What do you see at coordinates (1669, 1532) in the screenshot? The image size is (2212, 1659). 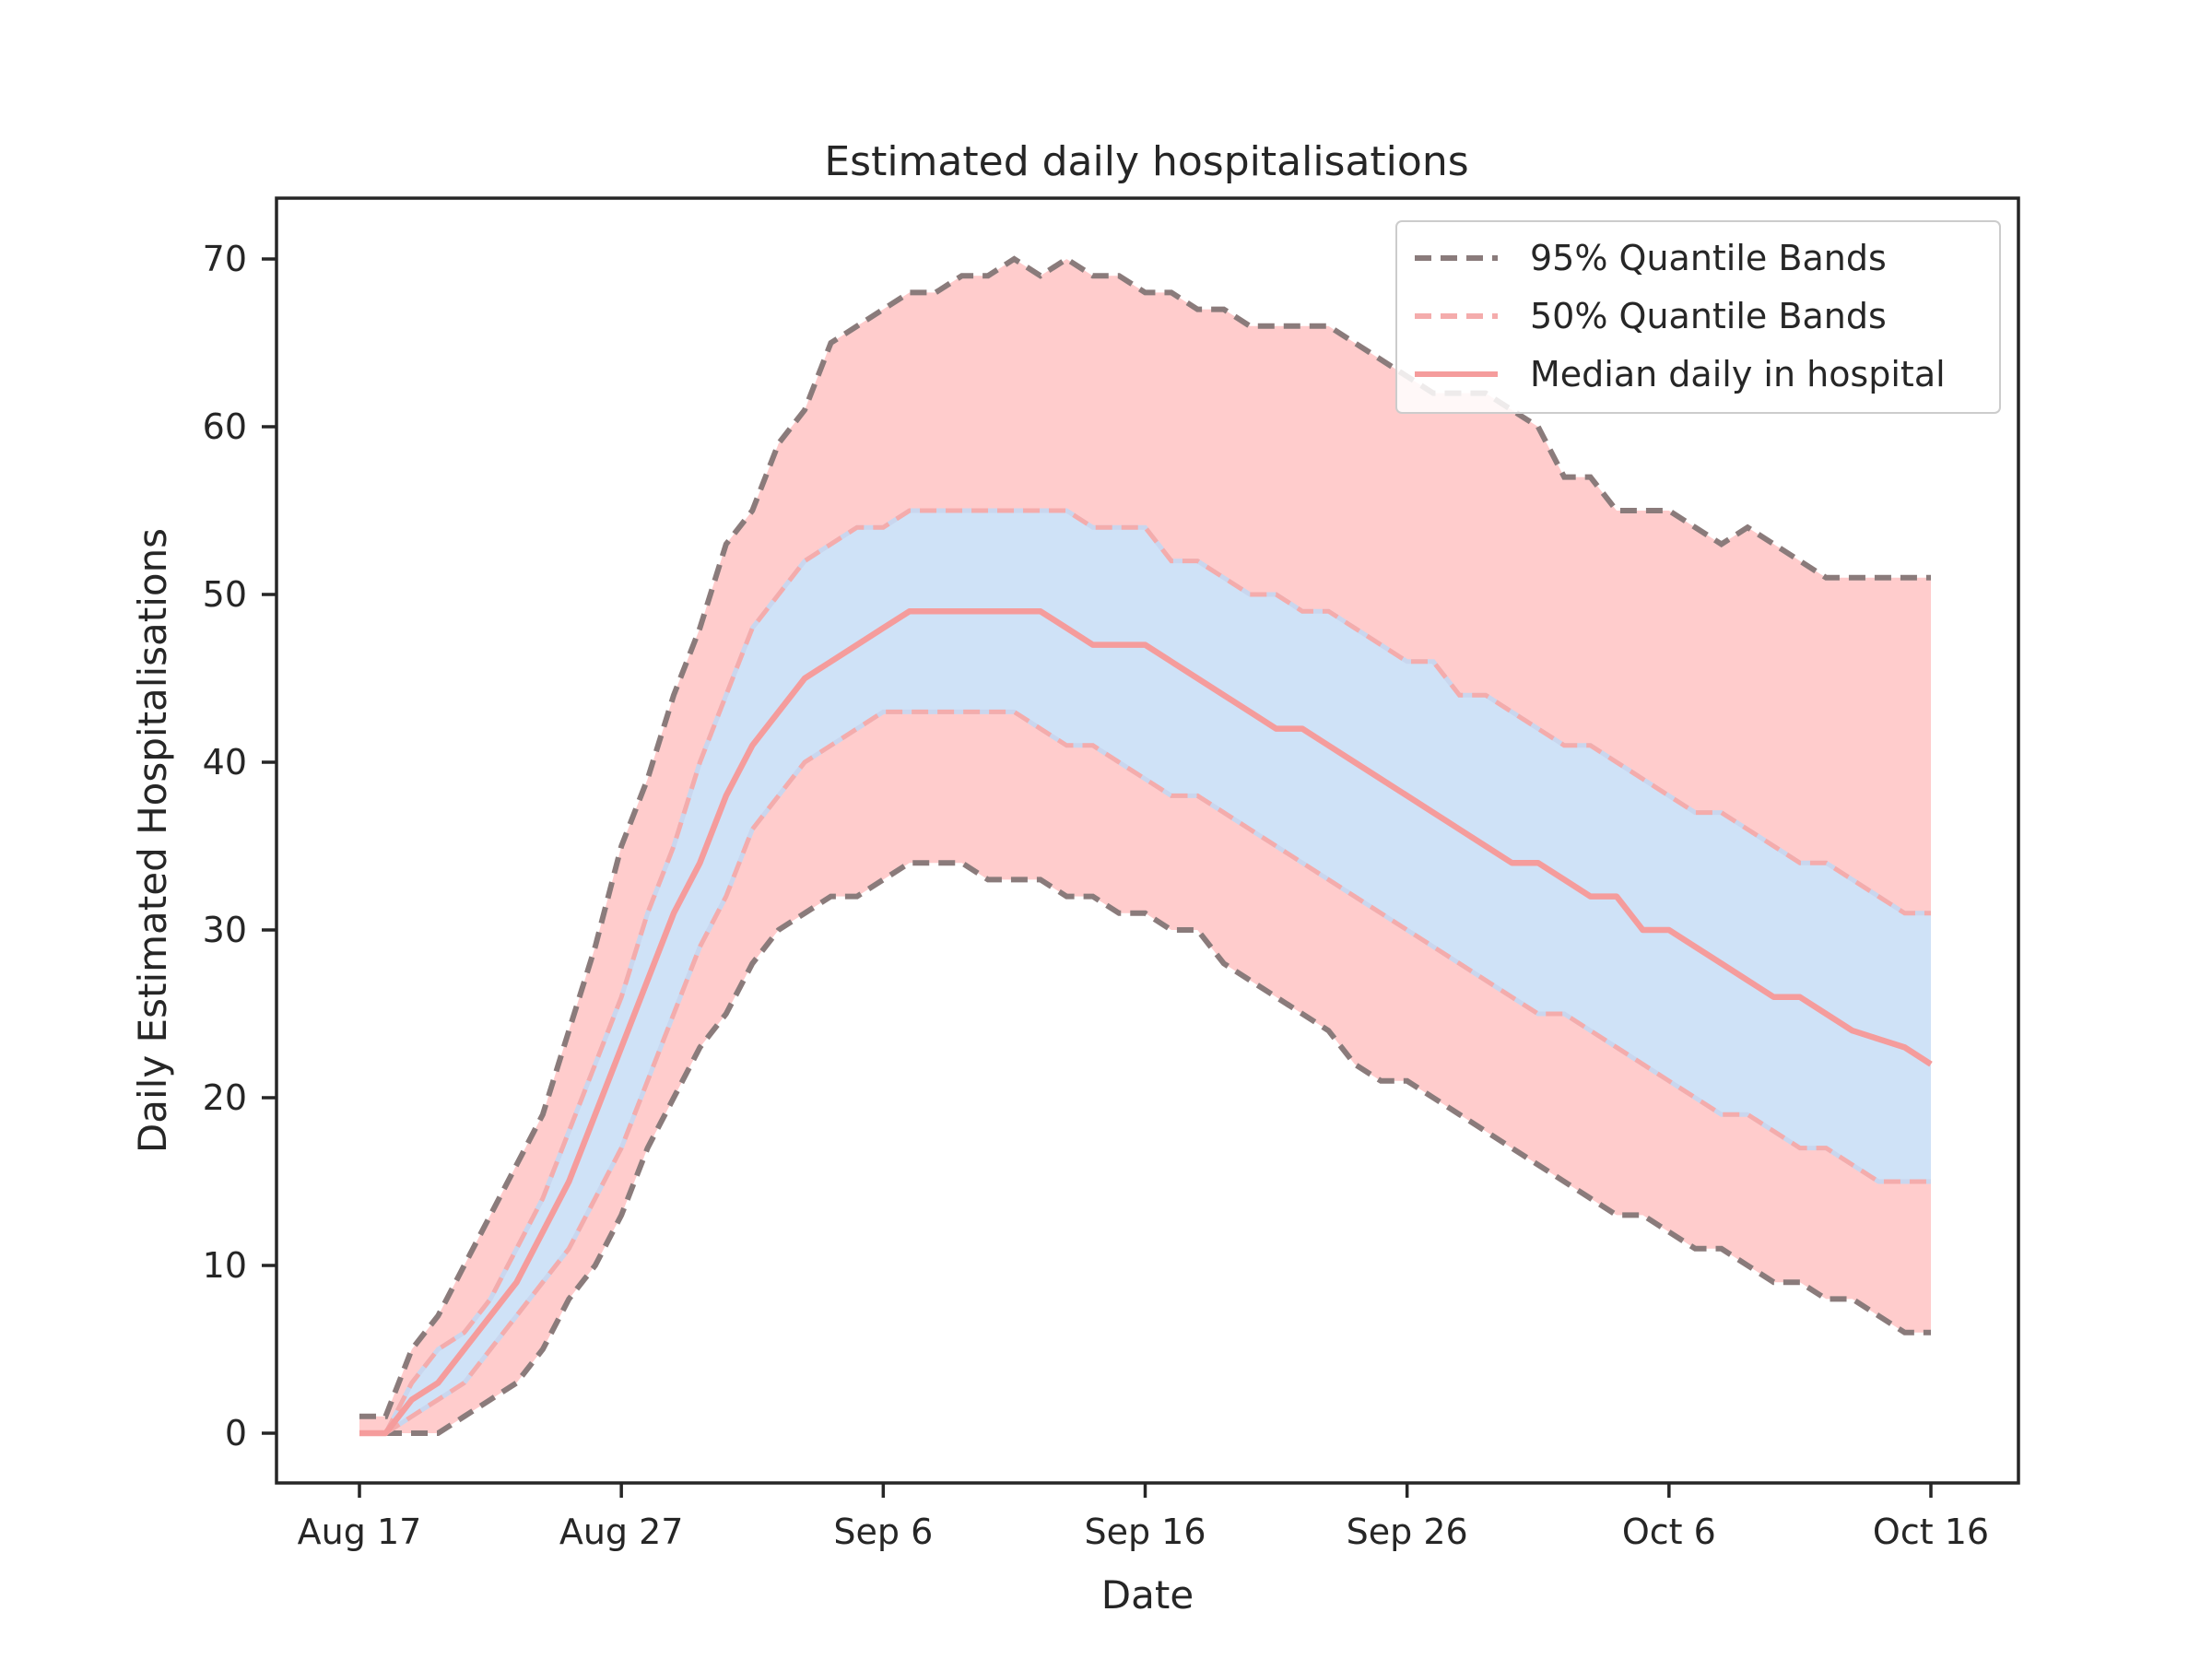 I see `x-tick-label: Oct 6` at bounding box center [1669, 1532].